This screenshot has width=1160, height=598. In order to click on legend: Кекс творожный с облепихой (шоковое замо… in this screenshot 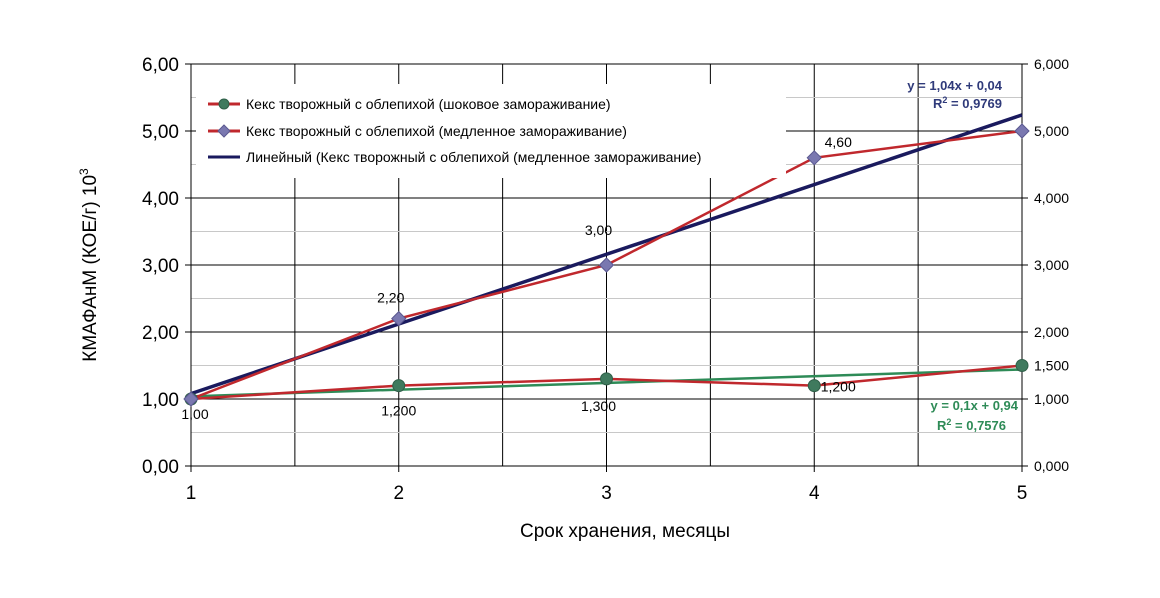, I will do `click(491, 131)`.